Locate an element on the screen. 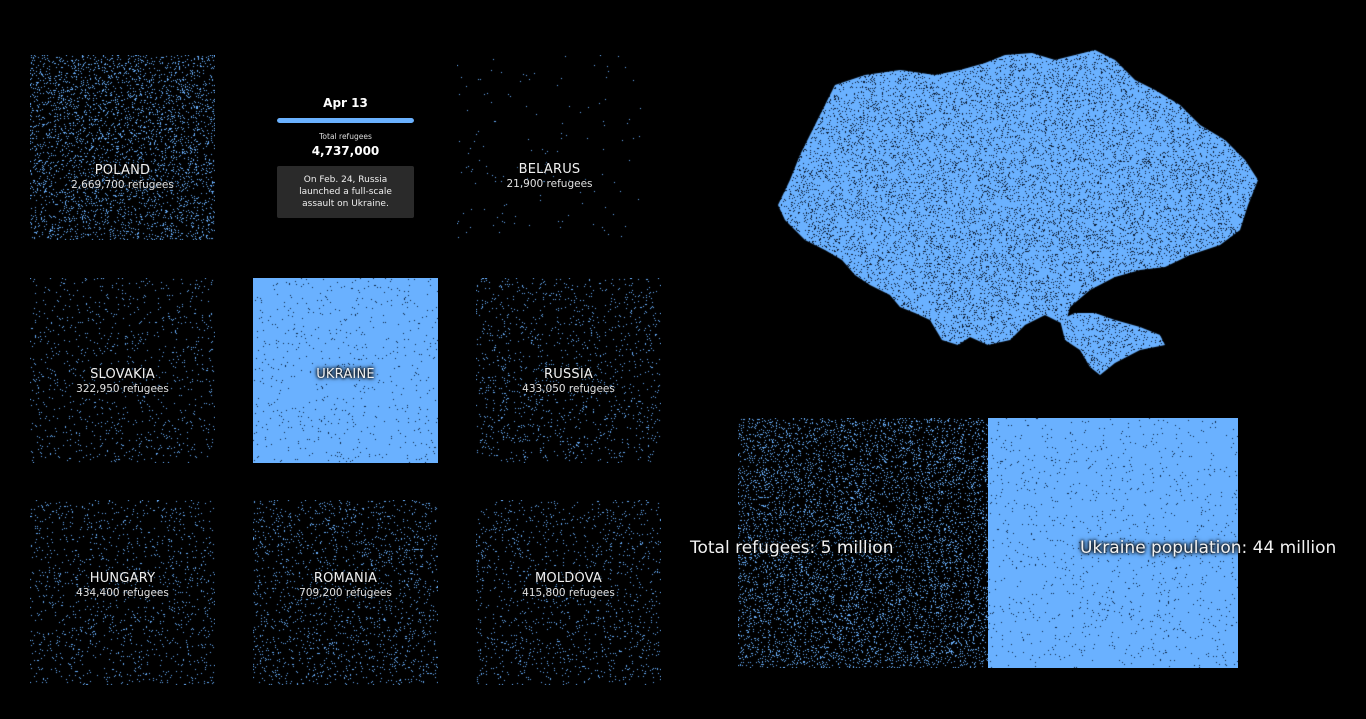 Image resolution: width=1366 pixels, height=719 pixels. dot-field-poland is located at coordinates (122, 147).